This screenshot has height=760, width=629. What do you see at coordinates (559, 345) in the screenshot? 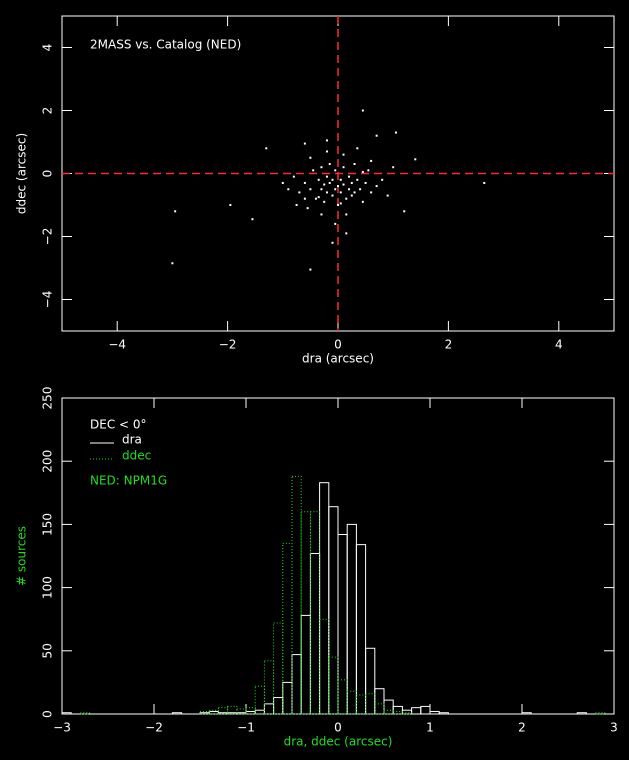
I see `x-tick-label: 4` at bounding box center [559, 345].